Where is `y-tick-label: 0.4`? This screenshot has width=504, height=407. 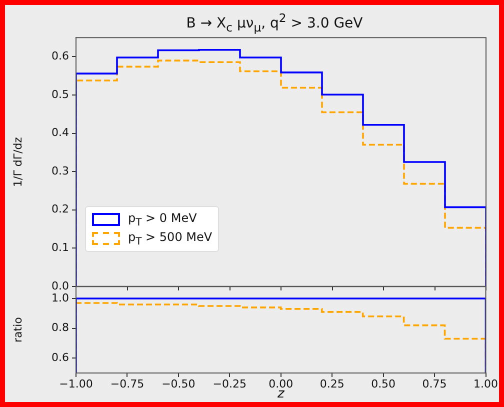
y-tick-label: 0.4 is located at coordinates (60, 133).